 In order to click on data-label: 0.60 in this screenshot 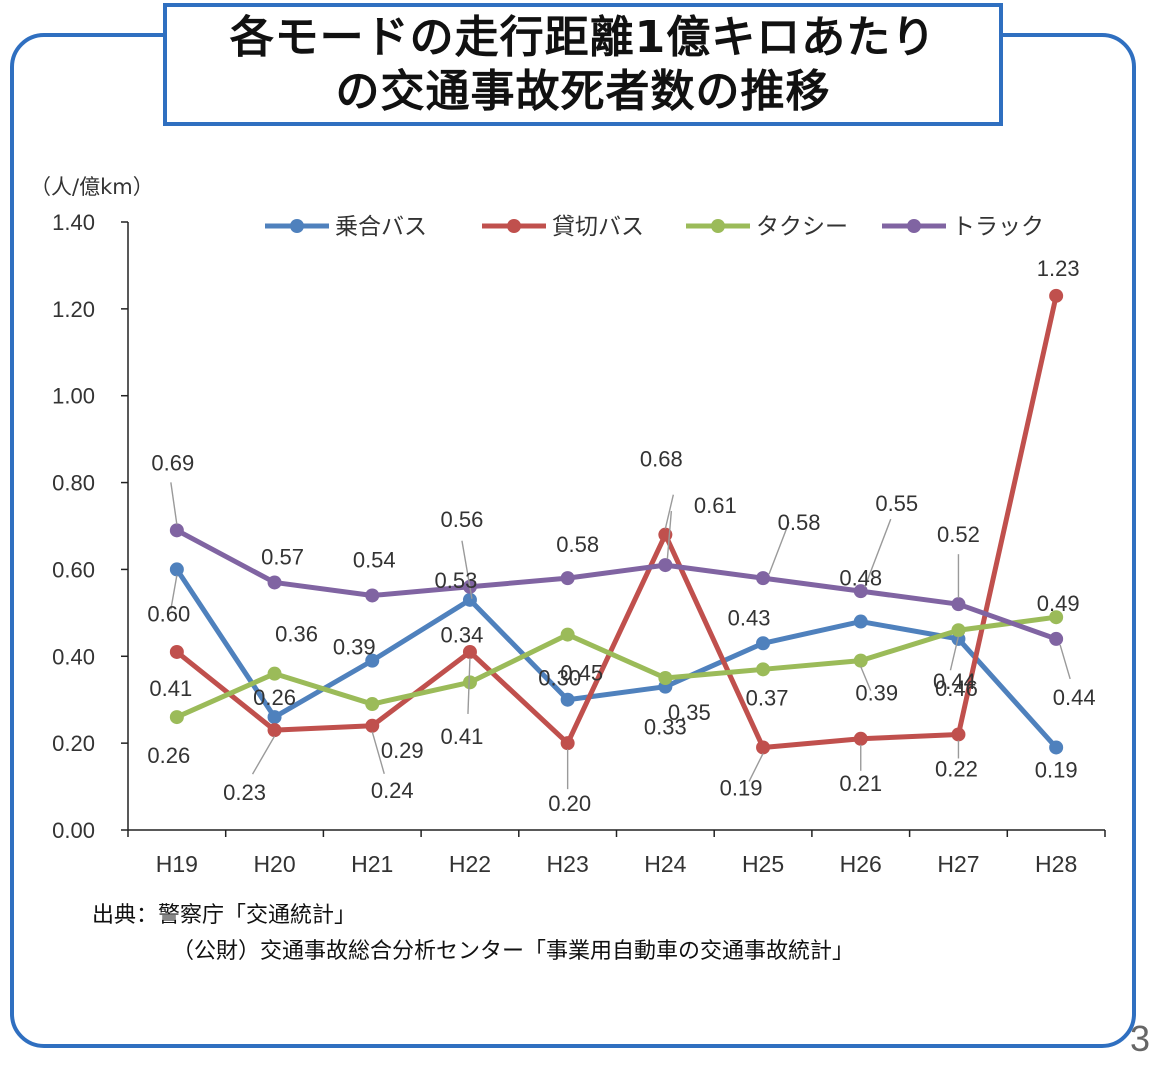, I will do `click(168, 613)`.